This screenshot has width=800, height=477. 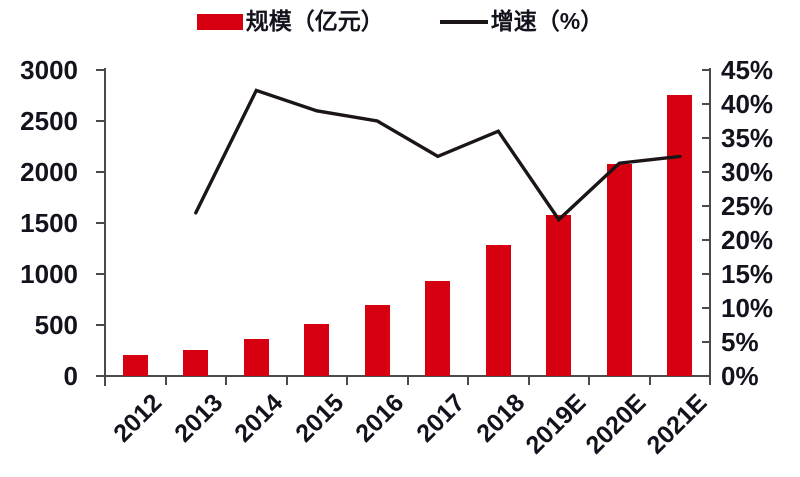 I want to click on y-axis-right-label: 30%, so click(x=747, y=172).